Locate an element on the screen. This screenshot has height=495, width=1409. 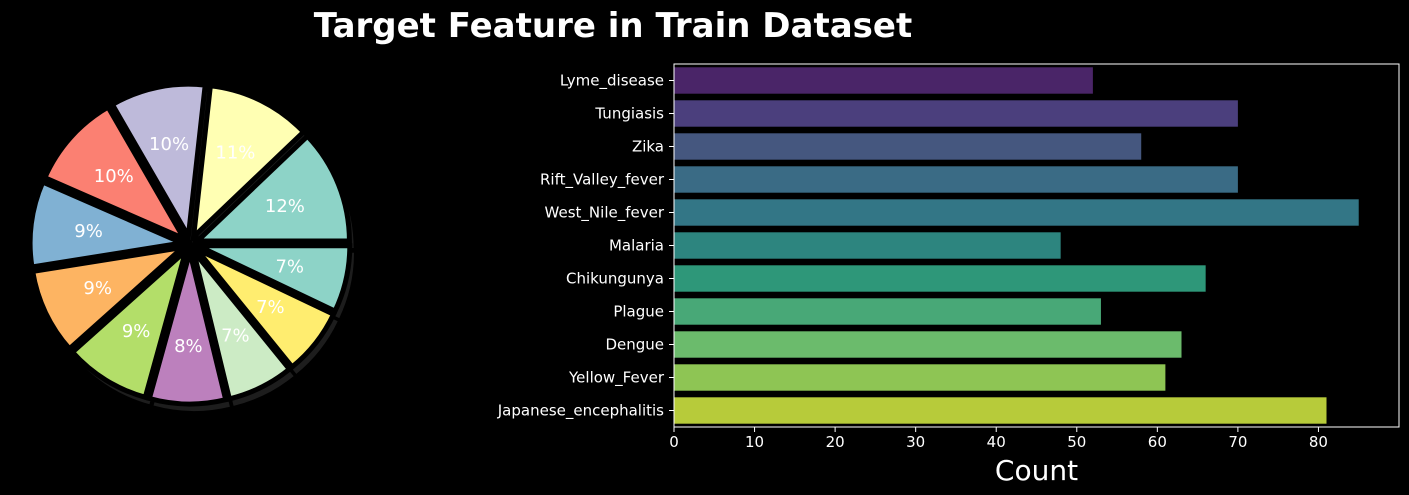
x-tick-label: 50 is located at coordinates (1076, 442).